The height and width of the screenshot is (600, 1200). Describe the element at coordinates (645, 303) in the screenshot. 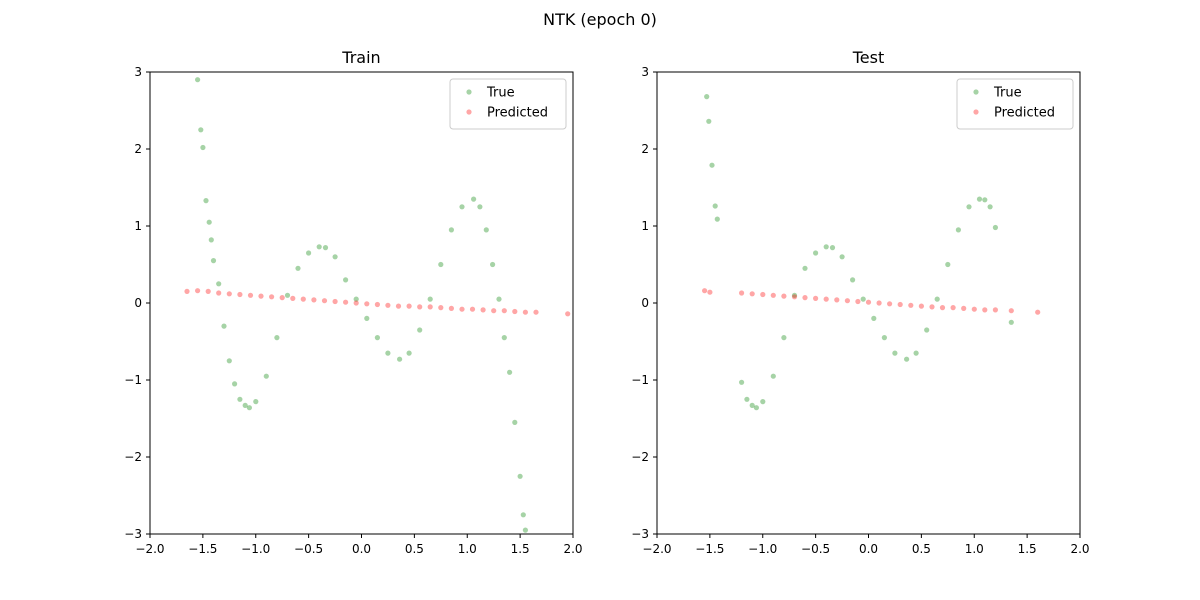

I see `y-tick-label: 0` at that location.